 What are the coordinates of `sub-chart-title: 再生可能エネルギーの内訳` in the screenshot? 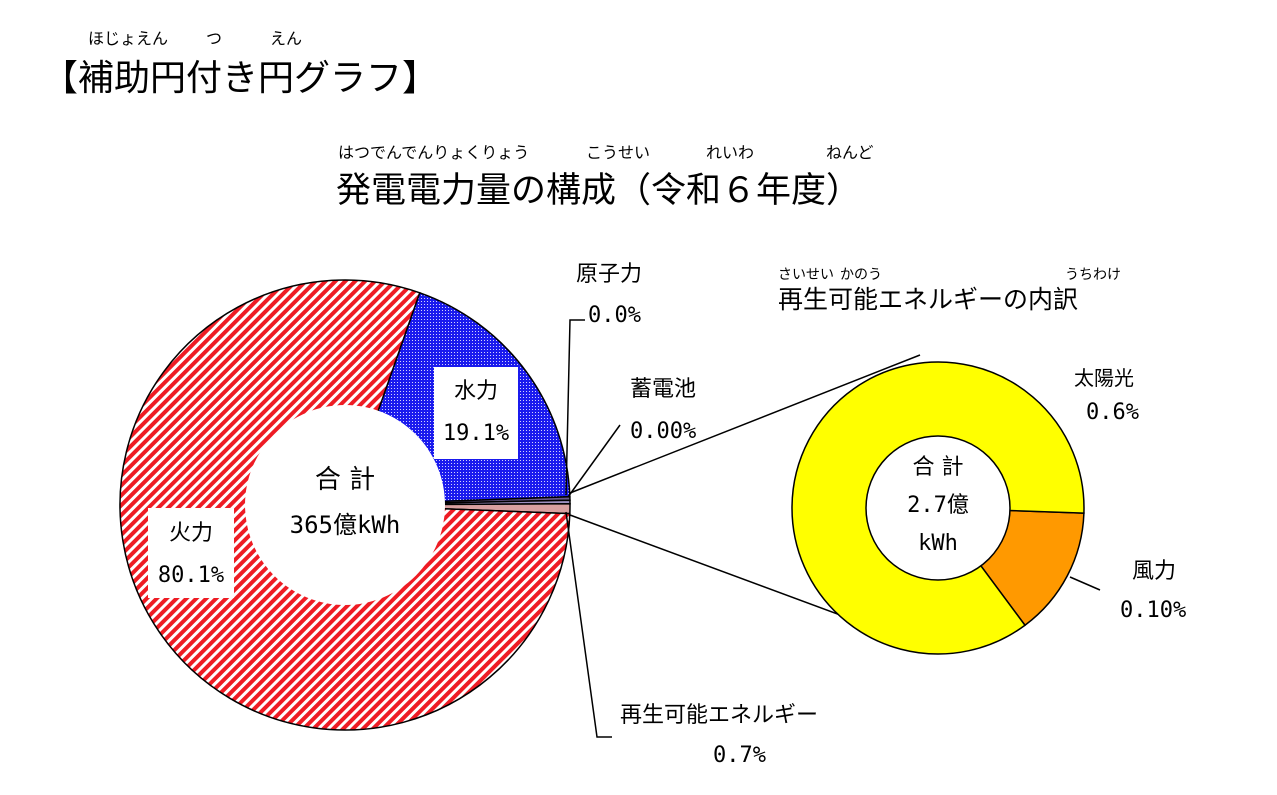 It's located at (928, 299).